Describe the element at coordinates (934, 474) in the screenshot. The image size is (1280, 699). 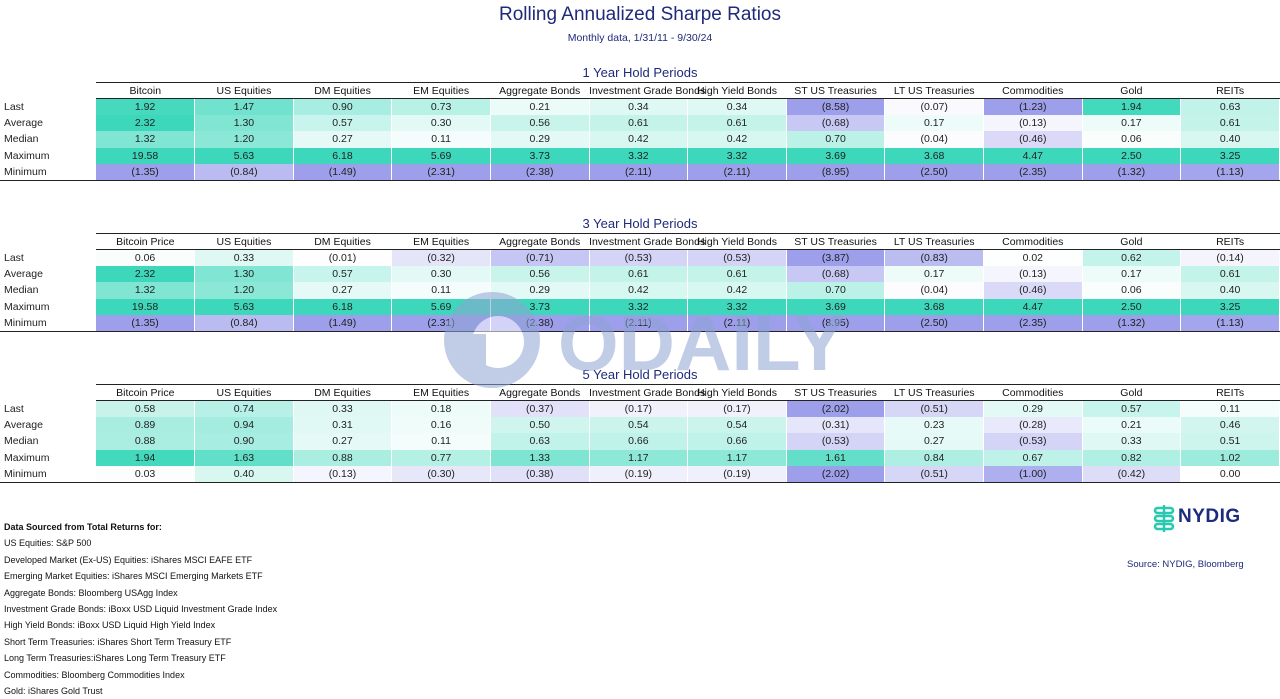
I see `value-cell: (0.51)` at that location.